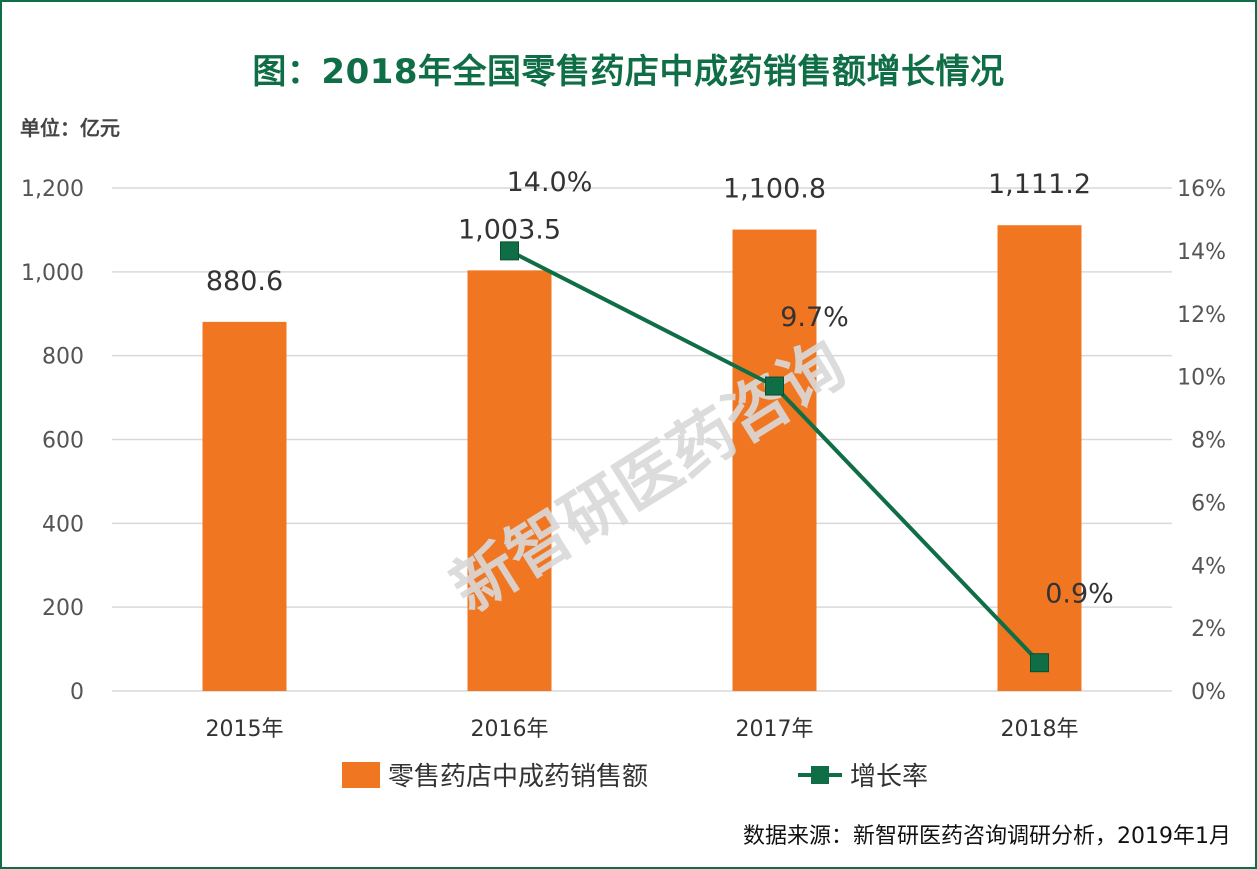 The image size is (1257, 869). I want to click on legend-bar-swatch, so click(361, 775).